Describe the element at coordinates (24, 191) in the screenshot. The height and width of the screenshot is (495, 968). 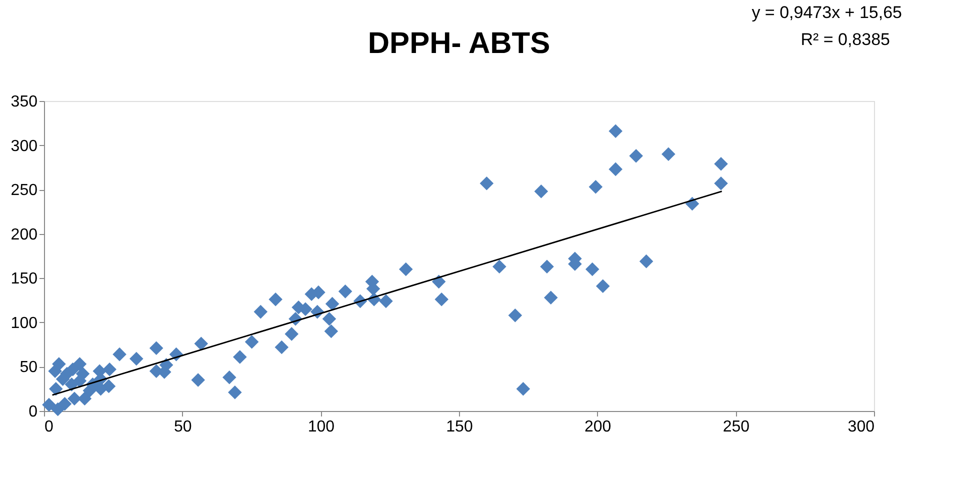
I see `y-tick-label: 250` at that location.